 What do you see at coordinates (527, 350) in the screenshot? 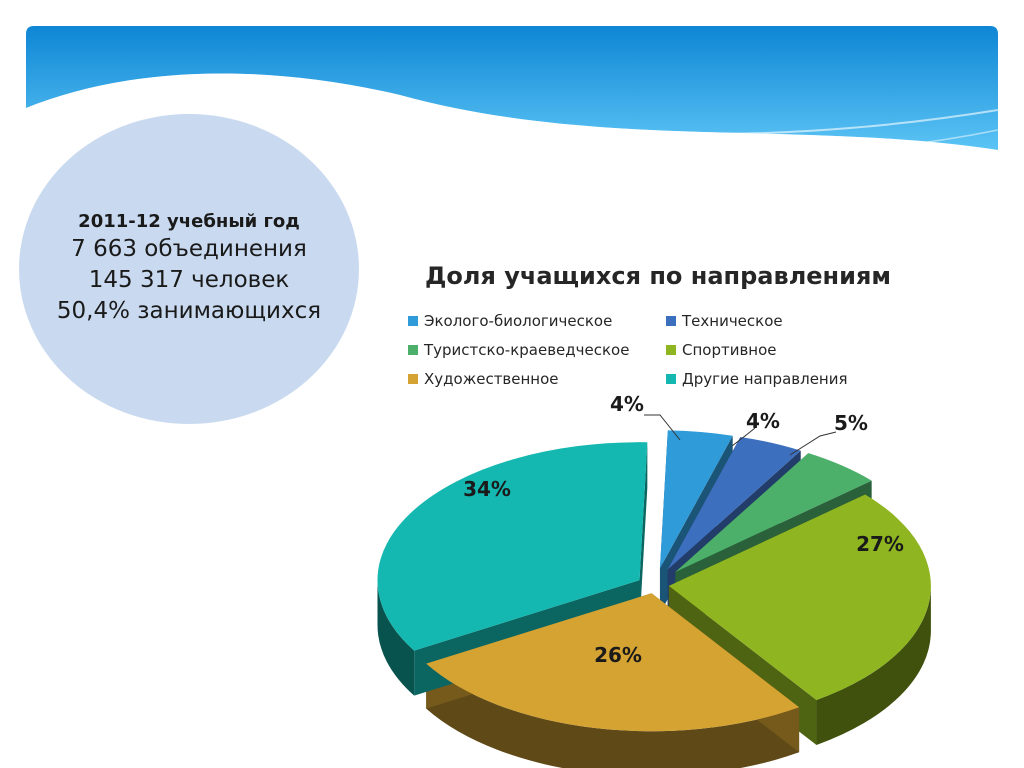
I see `legend-label: Туристско-краеведческое` at bounding box center [527, 350].